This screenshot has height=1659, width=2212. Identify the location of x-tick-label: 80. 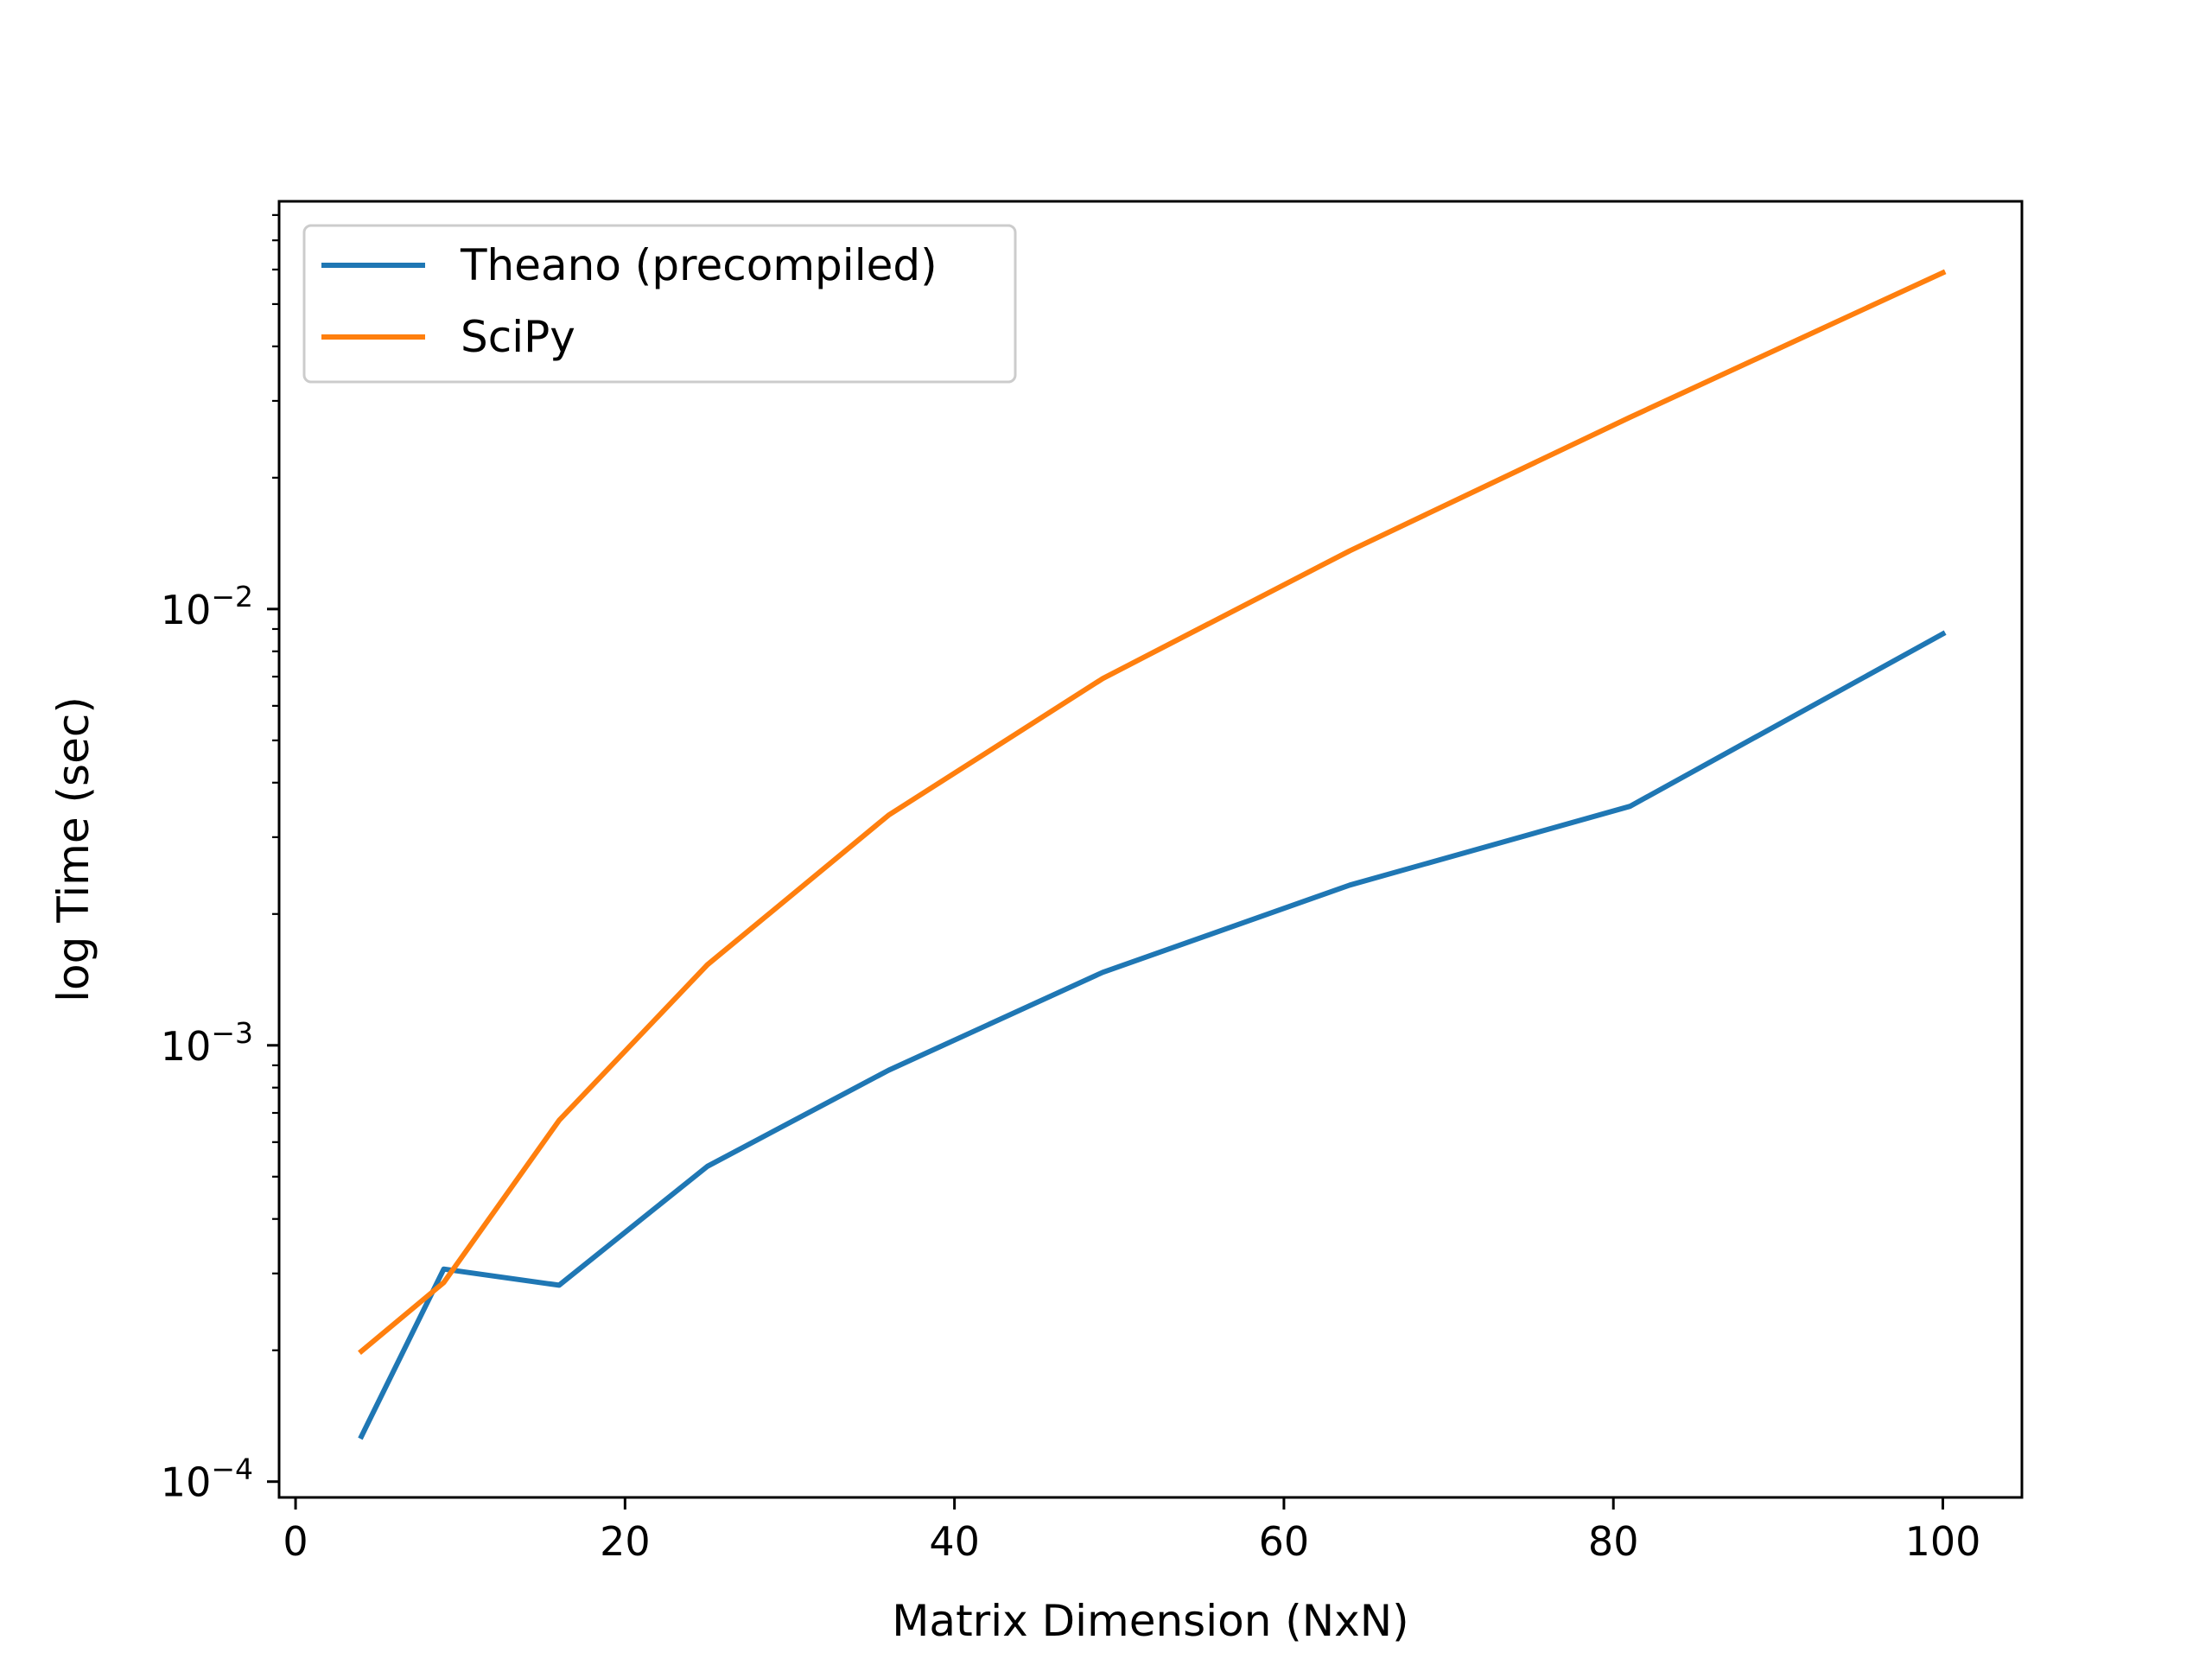
(1613, 1541).